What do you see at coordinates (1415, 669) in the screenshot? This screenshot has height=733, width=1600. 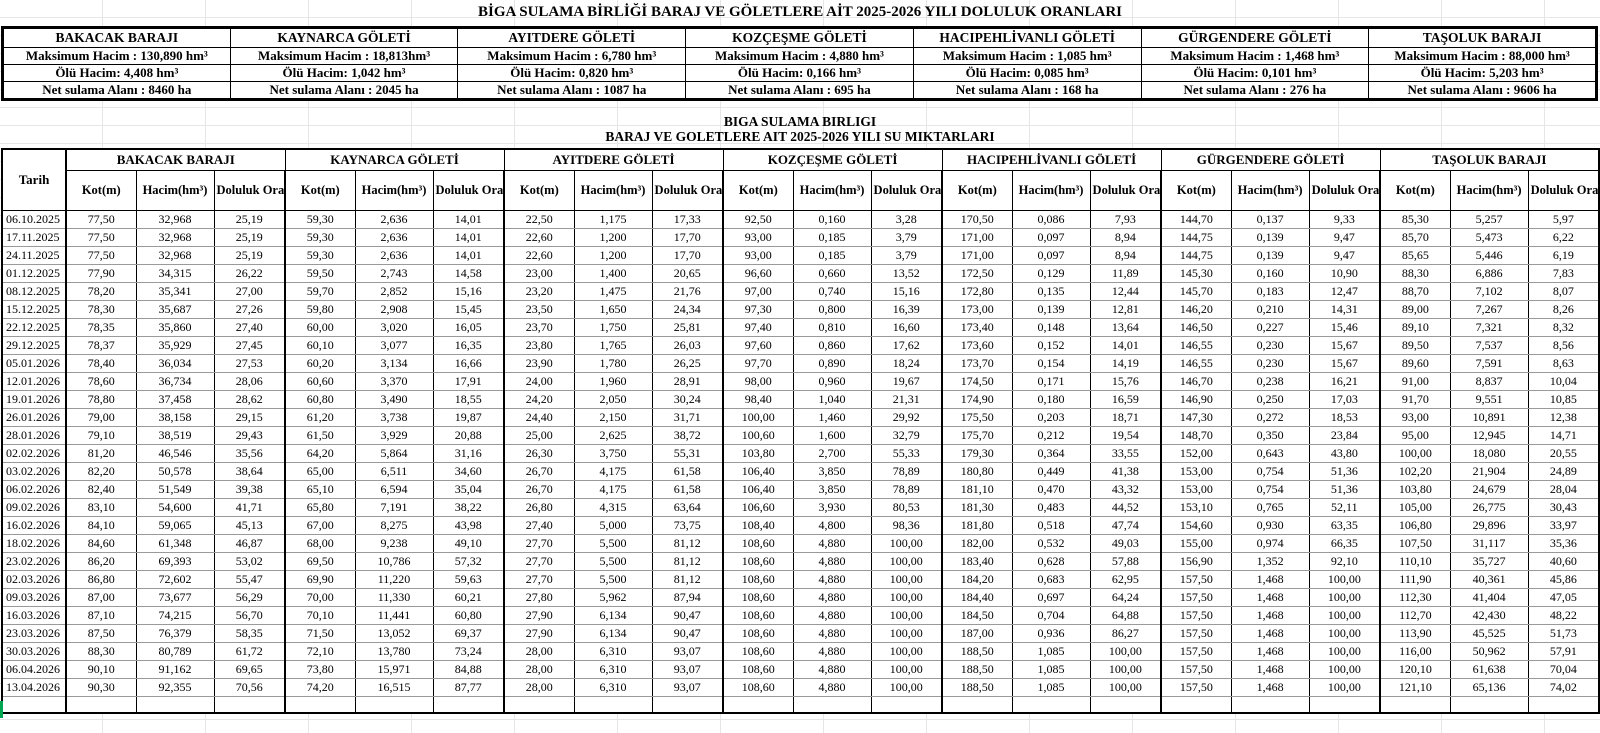 I see `value-cell: 120,10` at bounding box center [1415, 669].